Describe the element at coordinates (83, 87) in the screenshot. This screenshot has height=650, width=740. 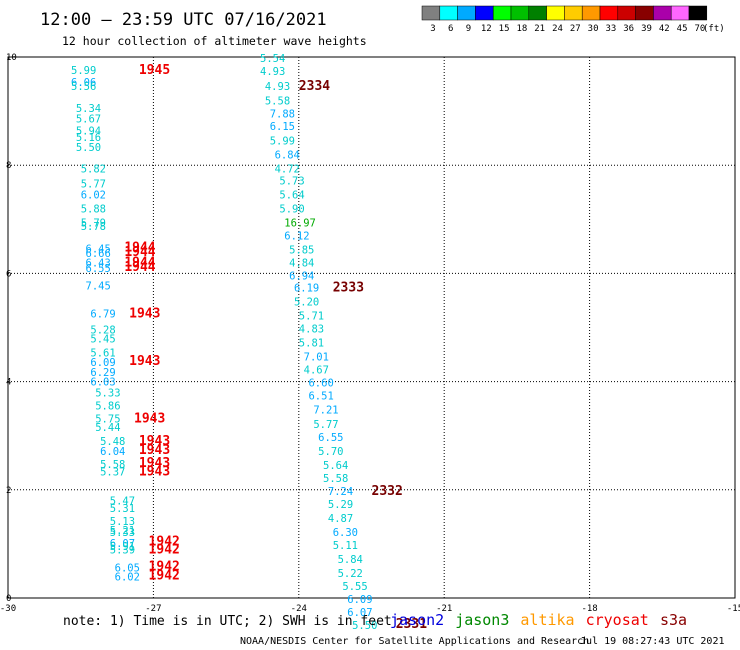
I see `swh-value-label: 5.56` at that location.